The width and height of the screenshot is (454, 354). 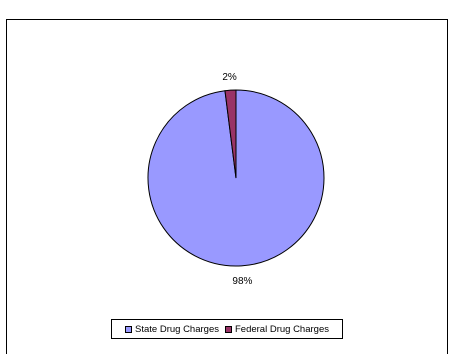 I want to click on pie-slice-federal, so click(x=230, y=134).